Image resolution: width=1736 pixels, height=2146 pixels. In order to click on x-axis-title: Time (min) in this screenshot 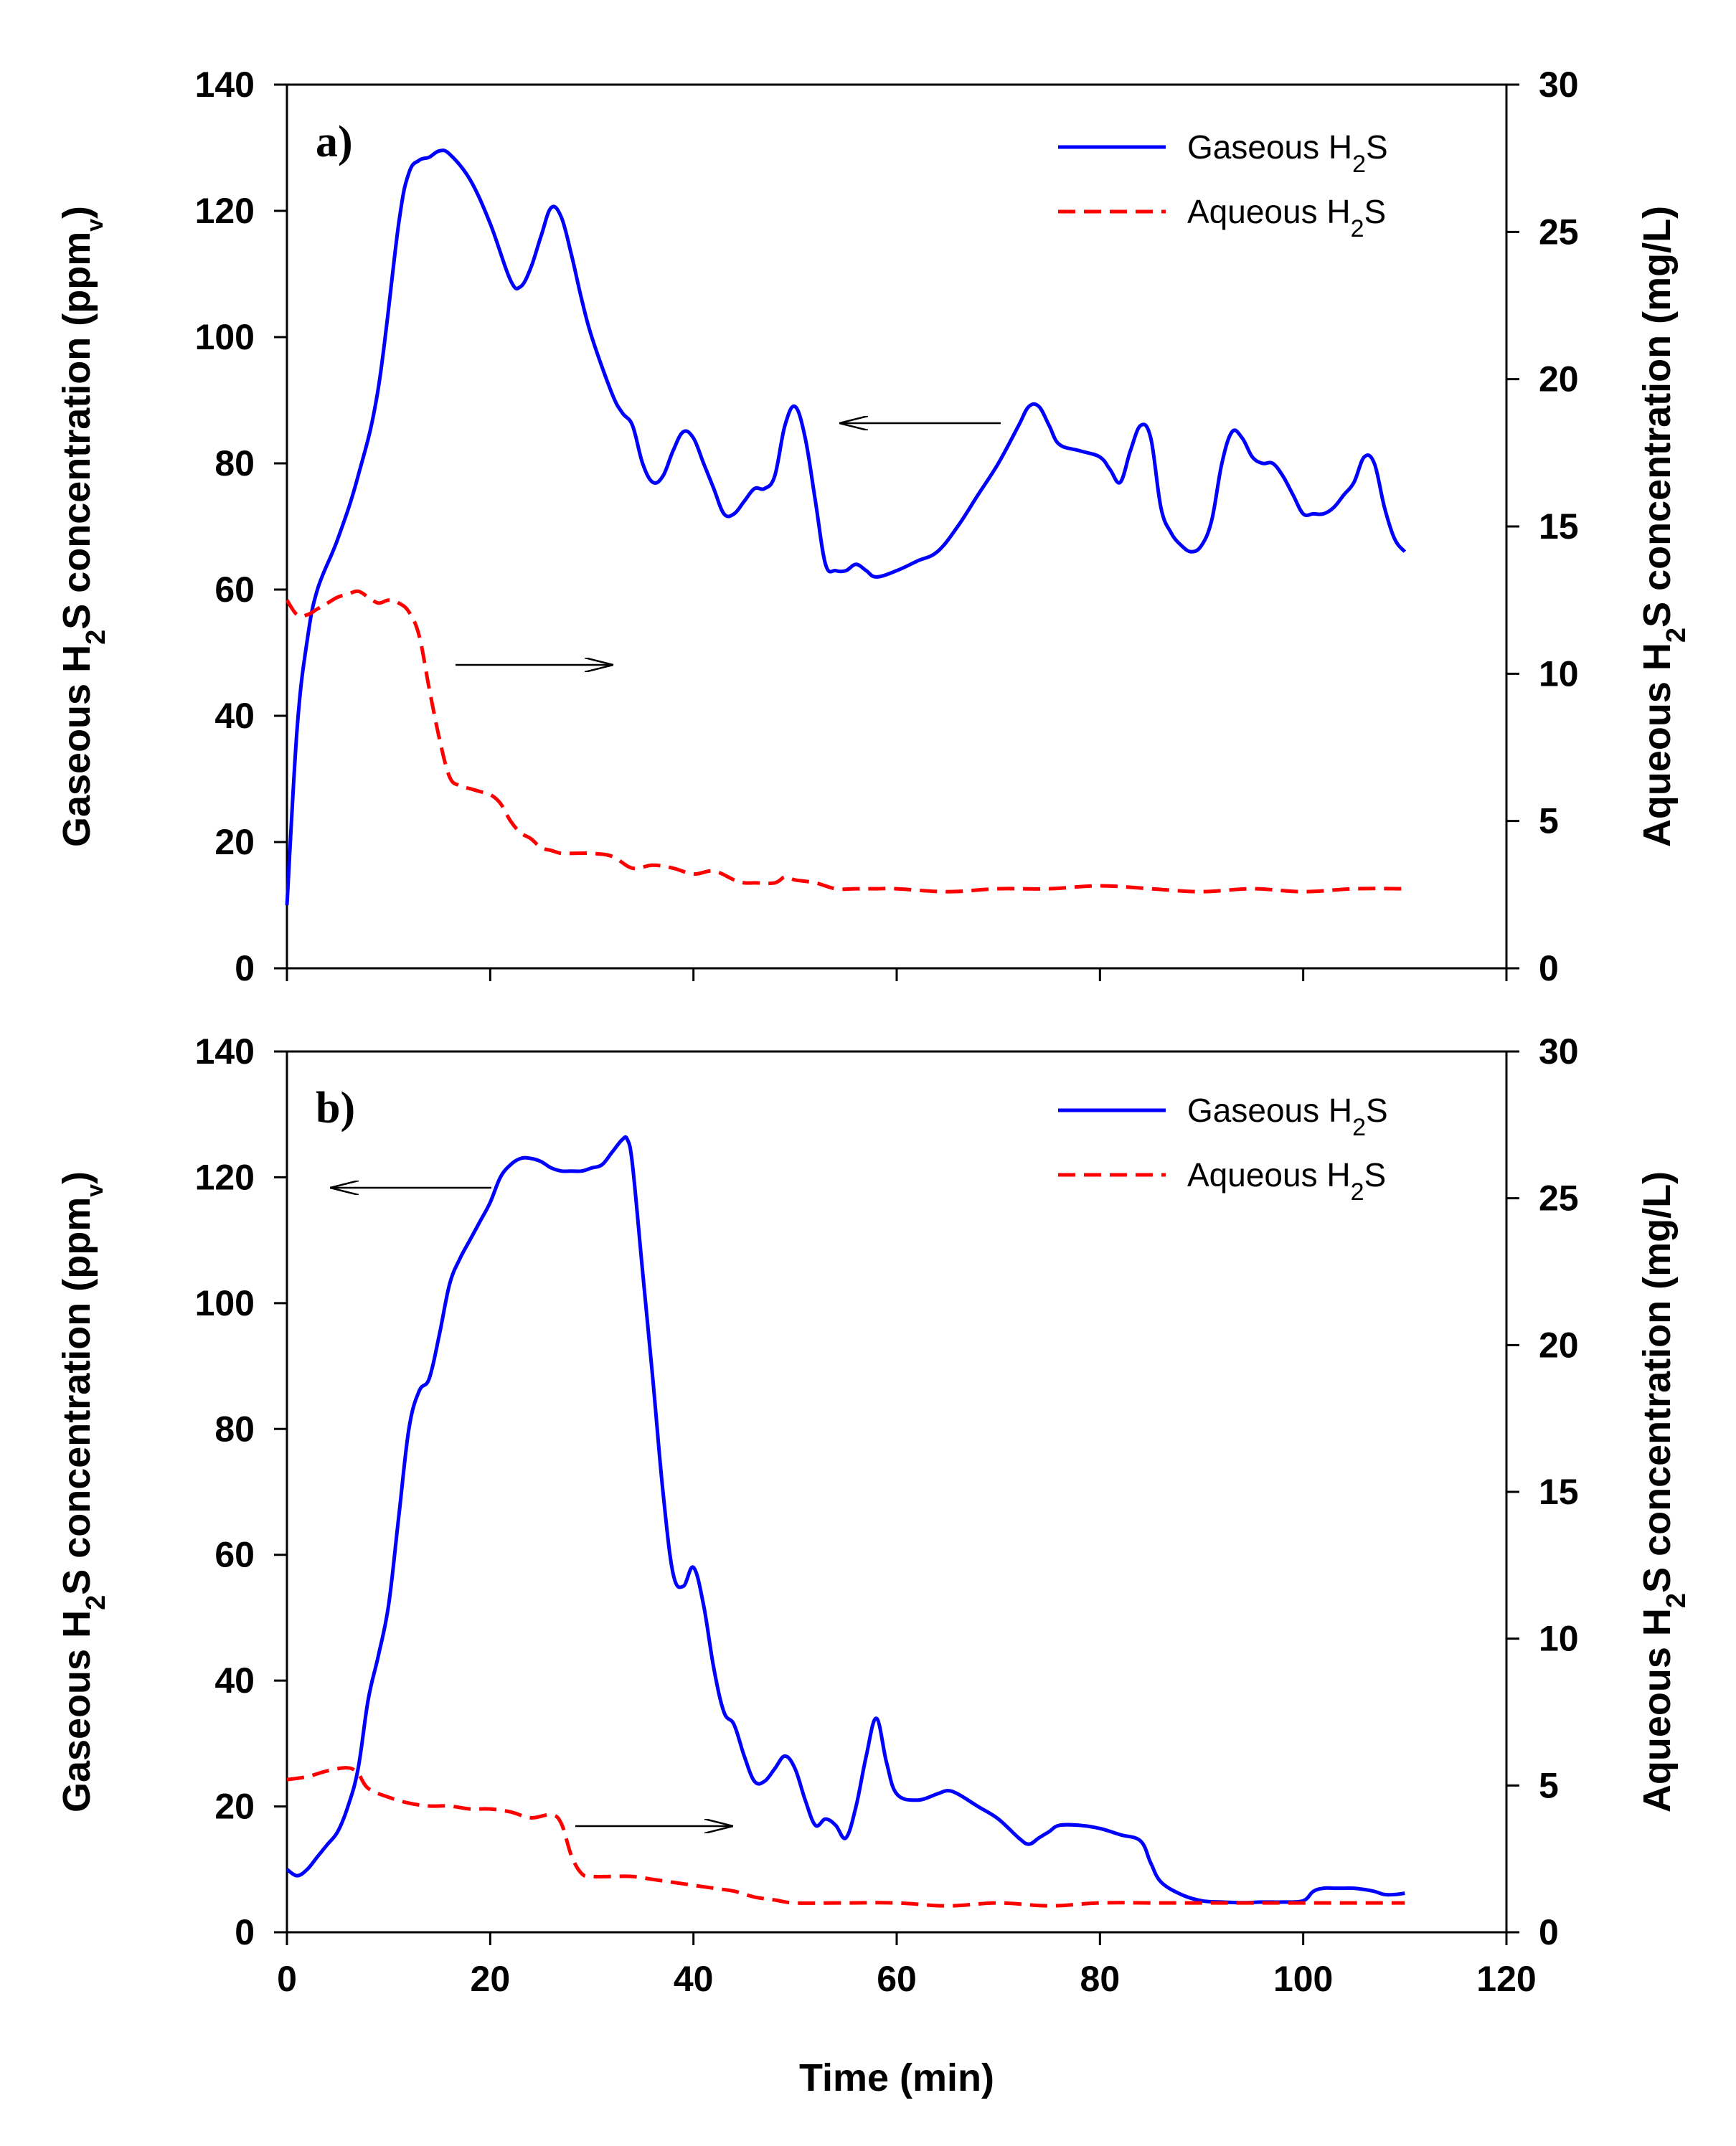, I will do `click(896, 2077)`.